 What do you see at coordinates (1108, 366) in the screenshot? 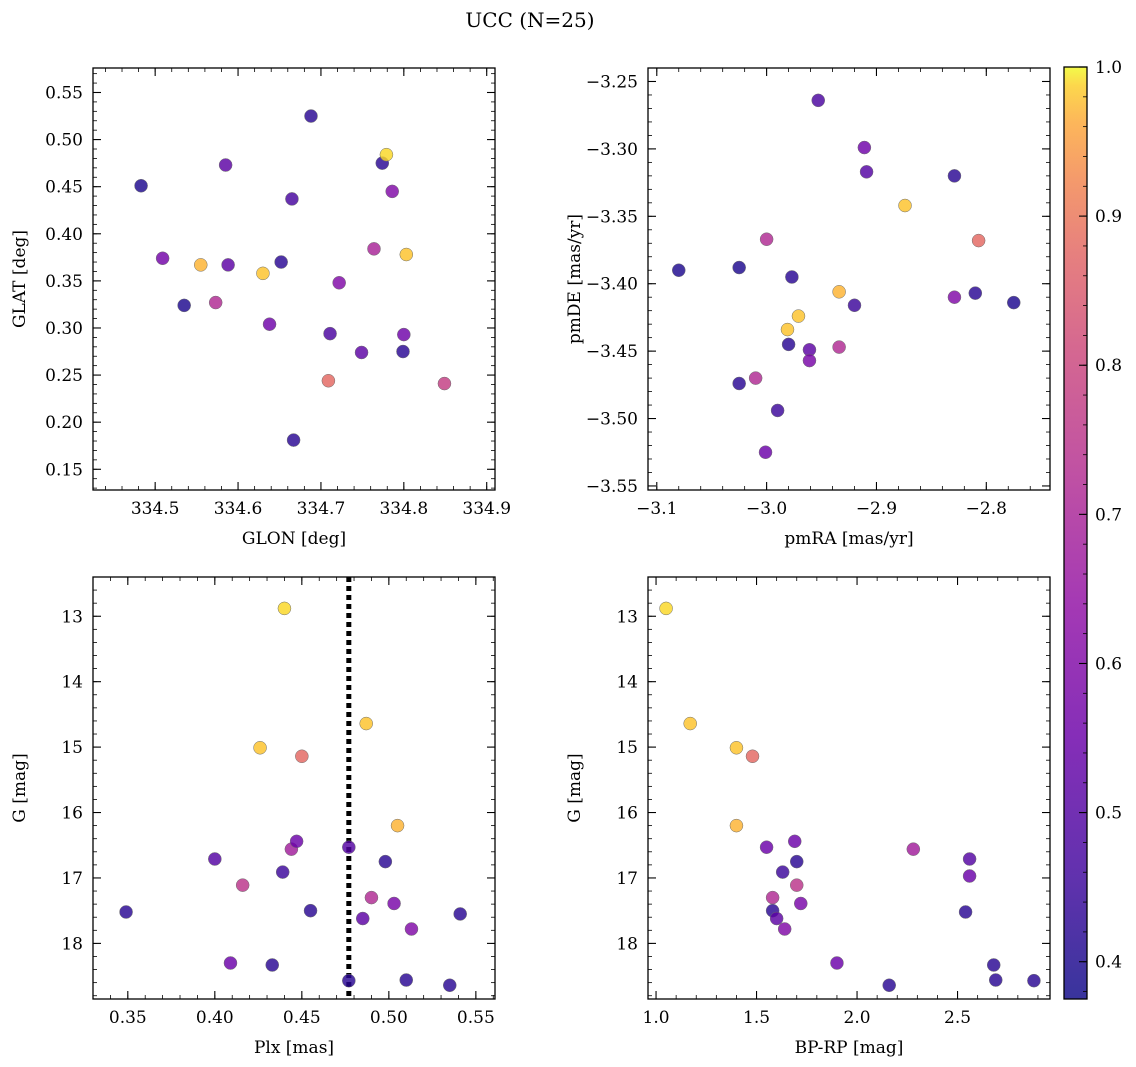
I see `colorbar-tick-label: 0.8` at bounding box center [1108, 366].